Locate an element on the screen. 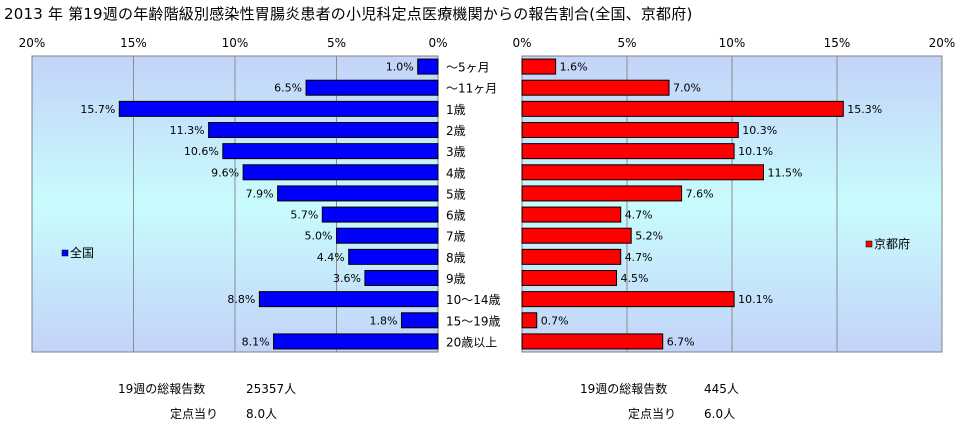  kyoto-total-label: 19週の総報告数 is located at coordinates (624, 389).